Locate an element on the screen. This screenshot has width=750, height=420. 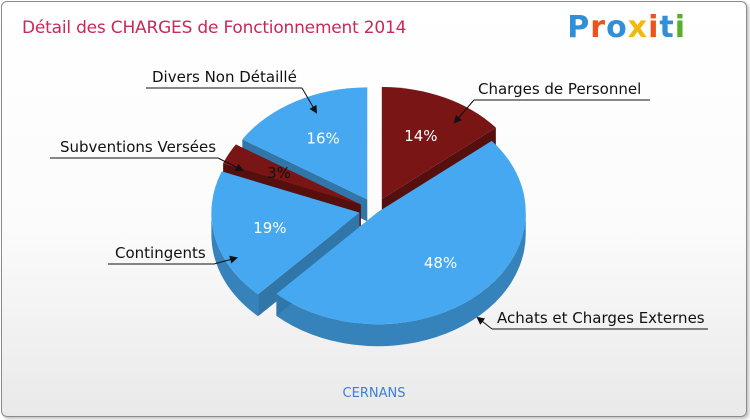
commune-label: CERNANS is located at coordinates (374, 393).